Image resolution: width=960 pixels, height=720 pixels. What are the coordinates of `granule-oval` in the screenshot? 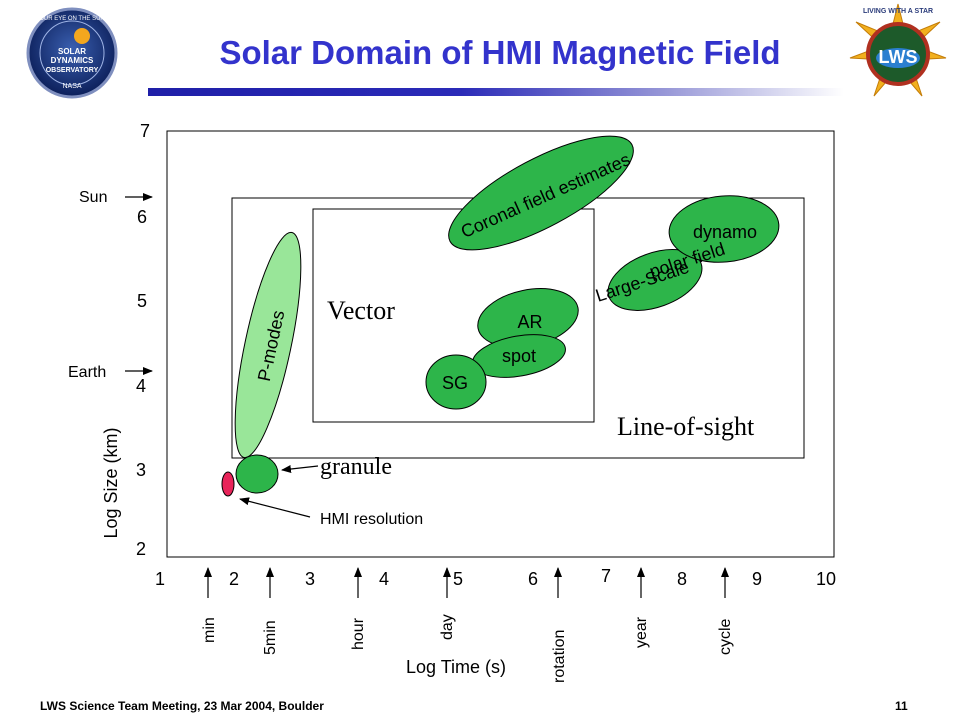 It's located at (257, 474).